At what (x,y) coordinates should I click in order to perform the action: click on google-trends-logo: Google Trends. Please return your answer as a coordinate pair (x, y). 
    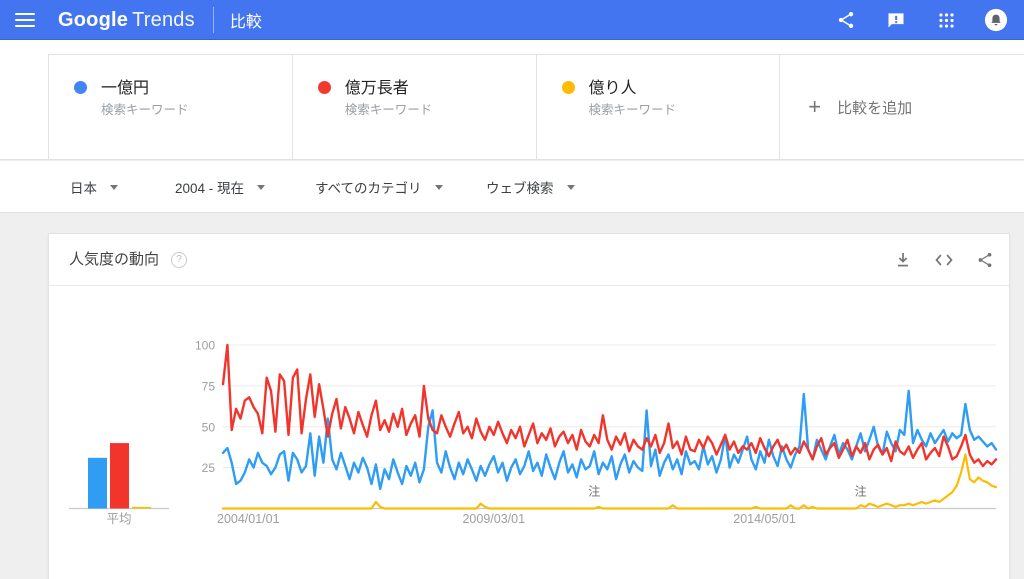
    Looking at the image, I should click on (126, 20).